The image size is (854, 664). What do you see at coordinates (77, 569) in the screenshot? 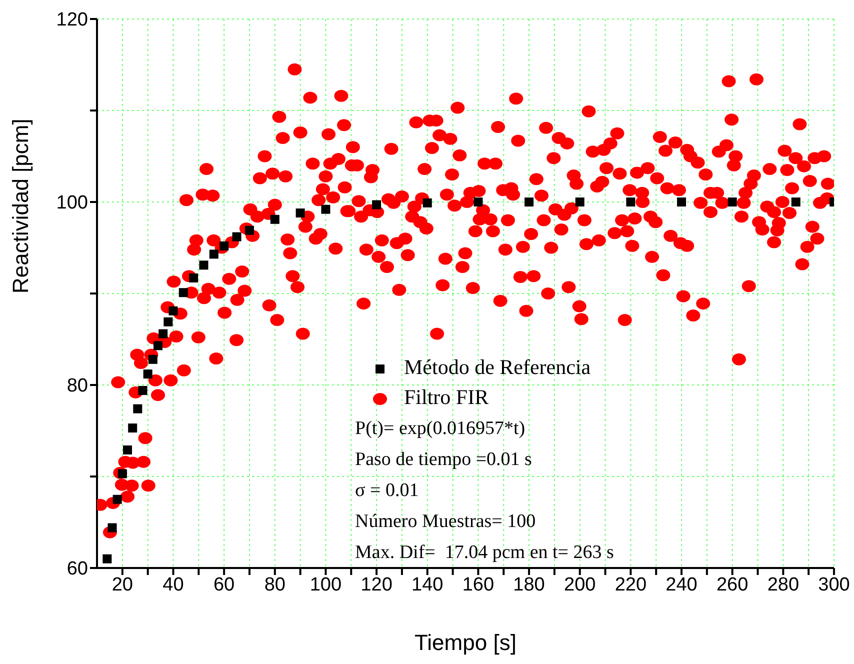
I see `y-tick-label: 60` at bounding box center [77, 569].